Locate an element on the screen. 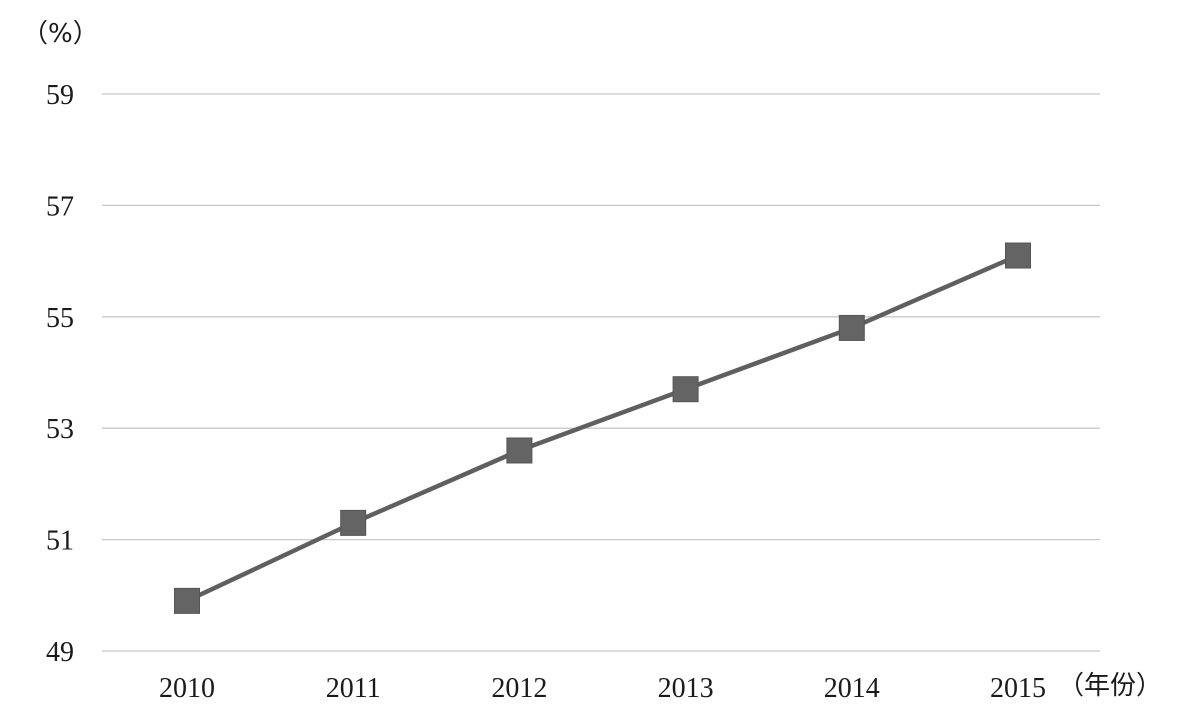  data-point-2012 is located at coordinates (519, 450).